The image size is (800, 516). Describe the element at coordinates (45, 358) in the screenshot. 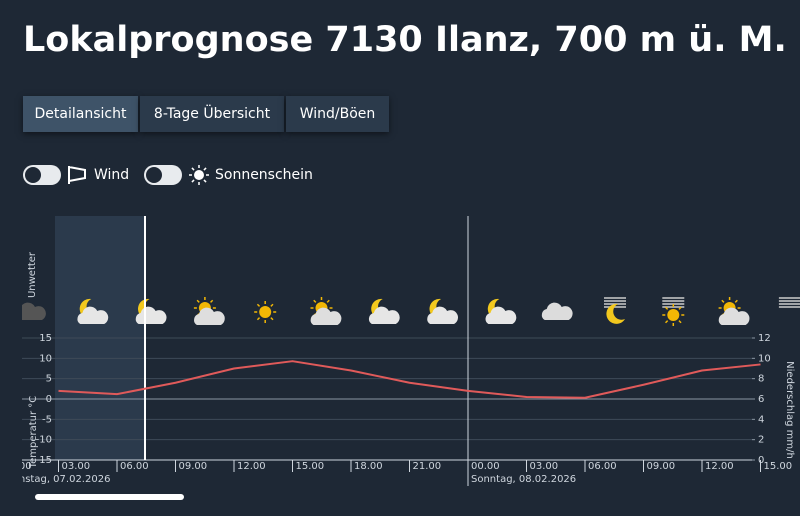

I see `y-tick-label: 10` at that location.